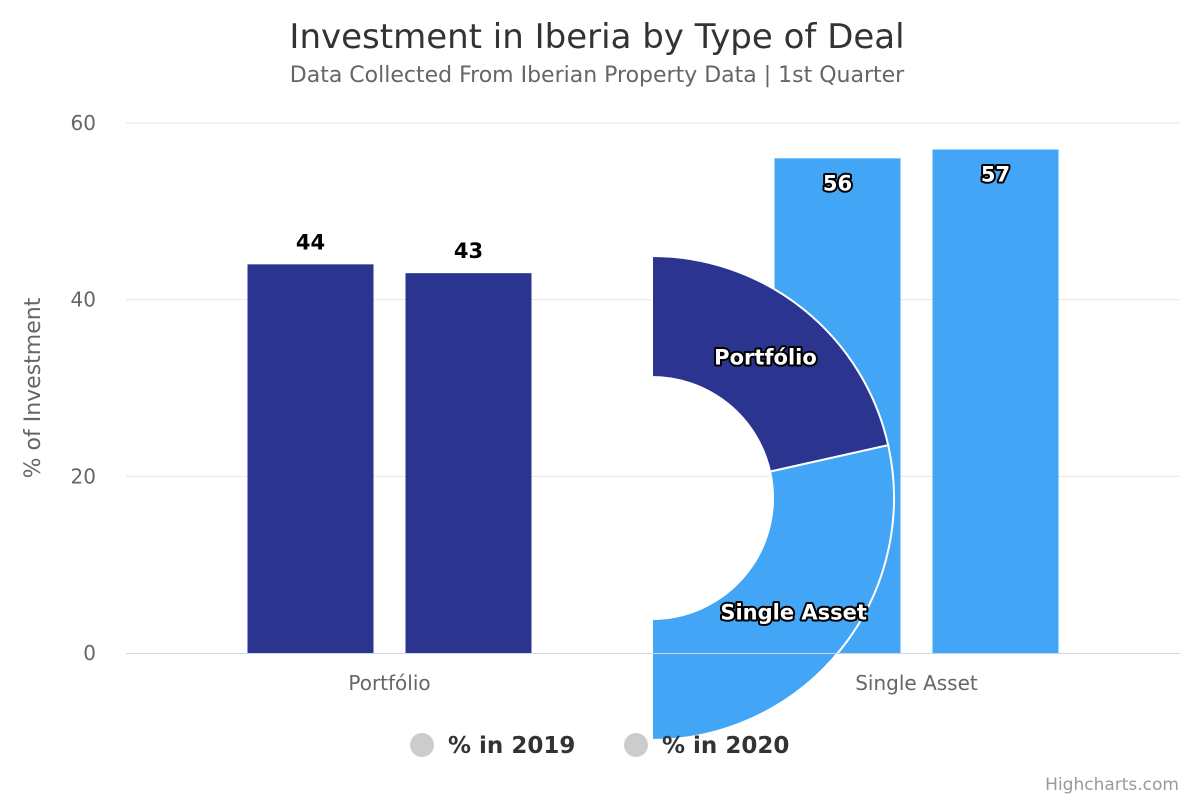 The width and height of the screenshot is (1200, 804). I want to click on y-tick-label: 0, so click(89, 653).